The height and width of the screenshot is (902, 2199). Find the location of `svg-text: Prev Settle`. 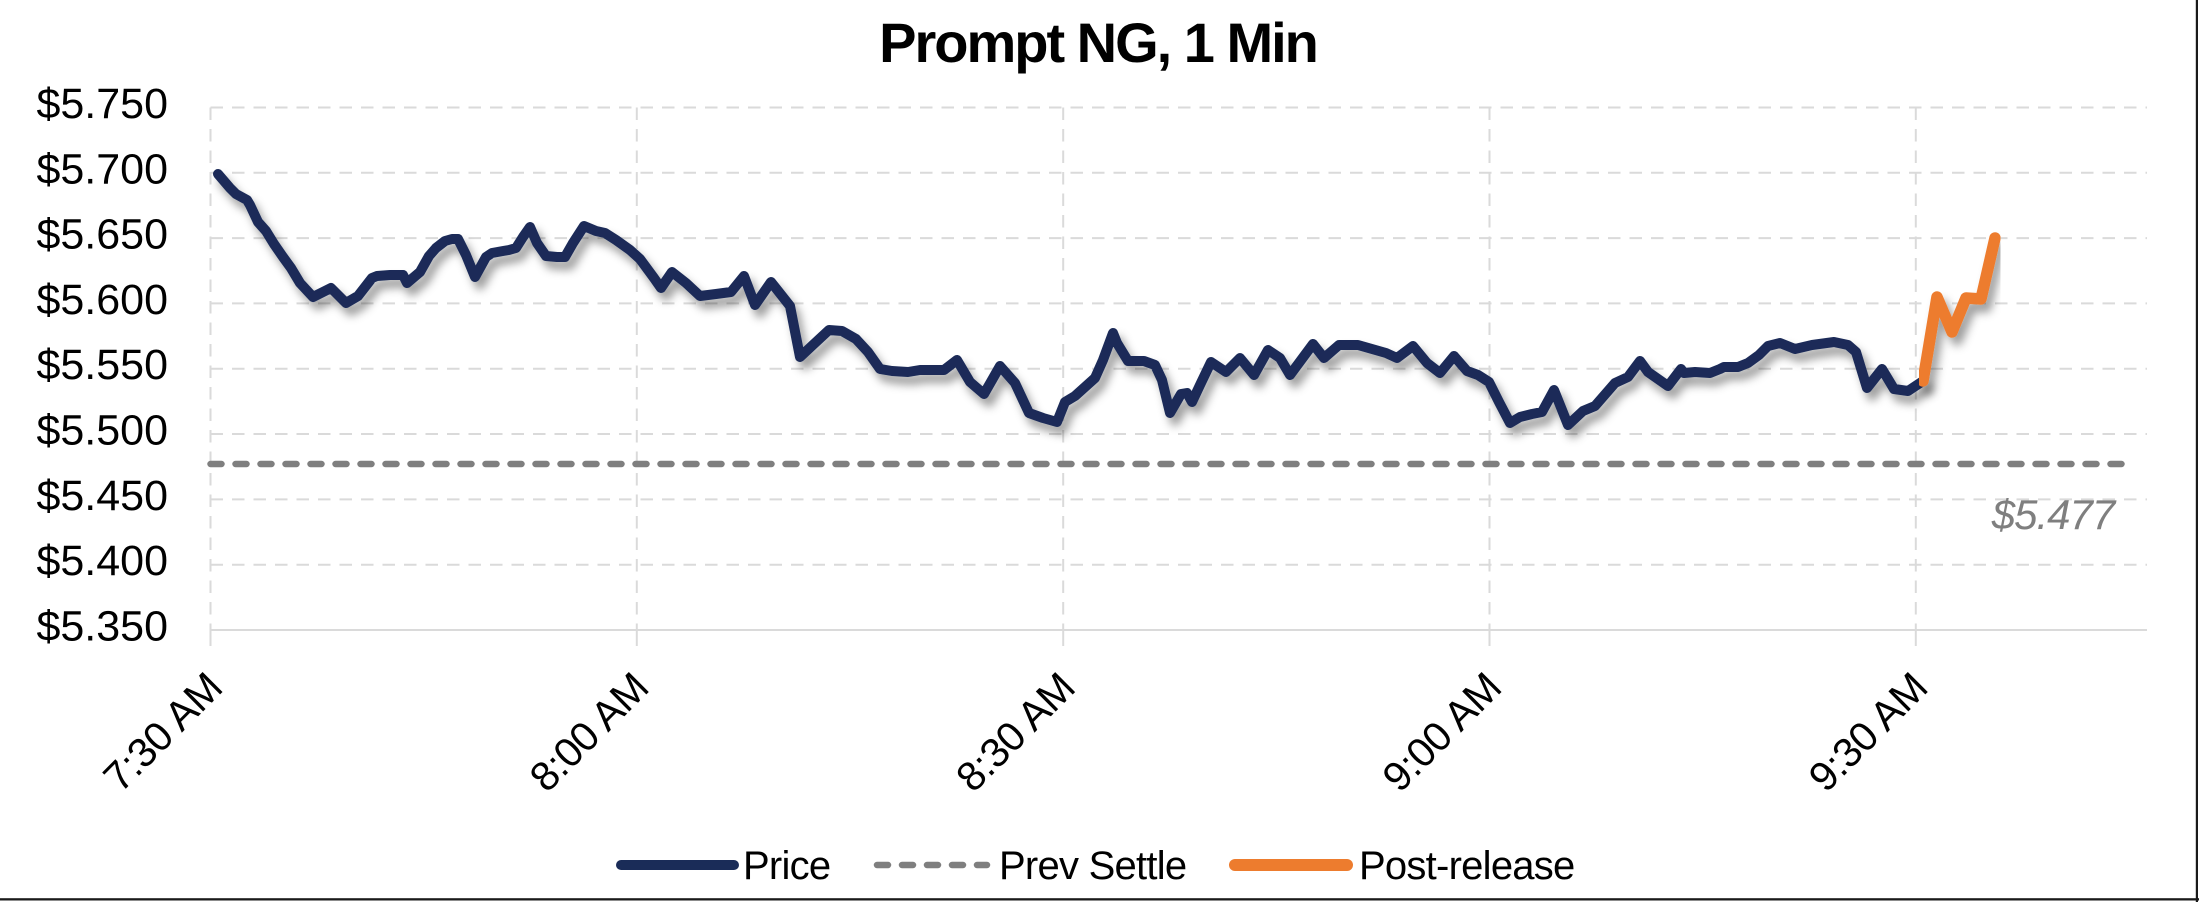

svg-text: Prev Settle is located at coordinates (1092, 866).